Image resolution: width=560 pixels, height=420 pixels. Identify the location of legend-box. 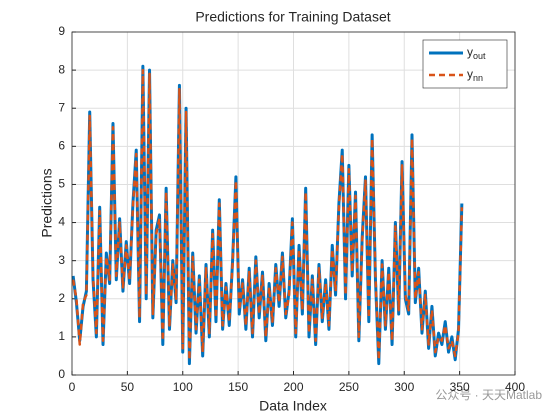
(465, 64).